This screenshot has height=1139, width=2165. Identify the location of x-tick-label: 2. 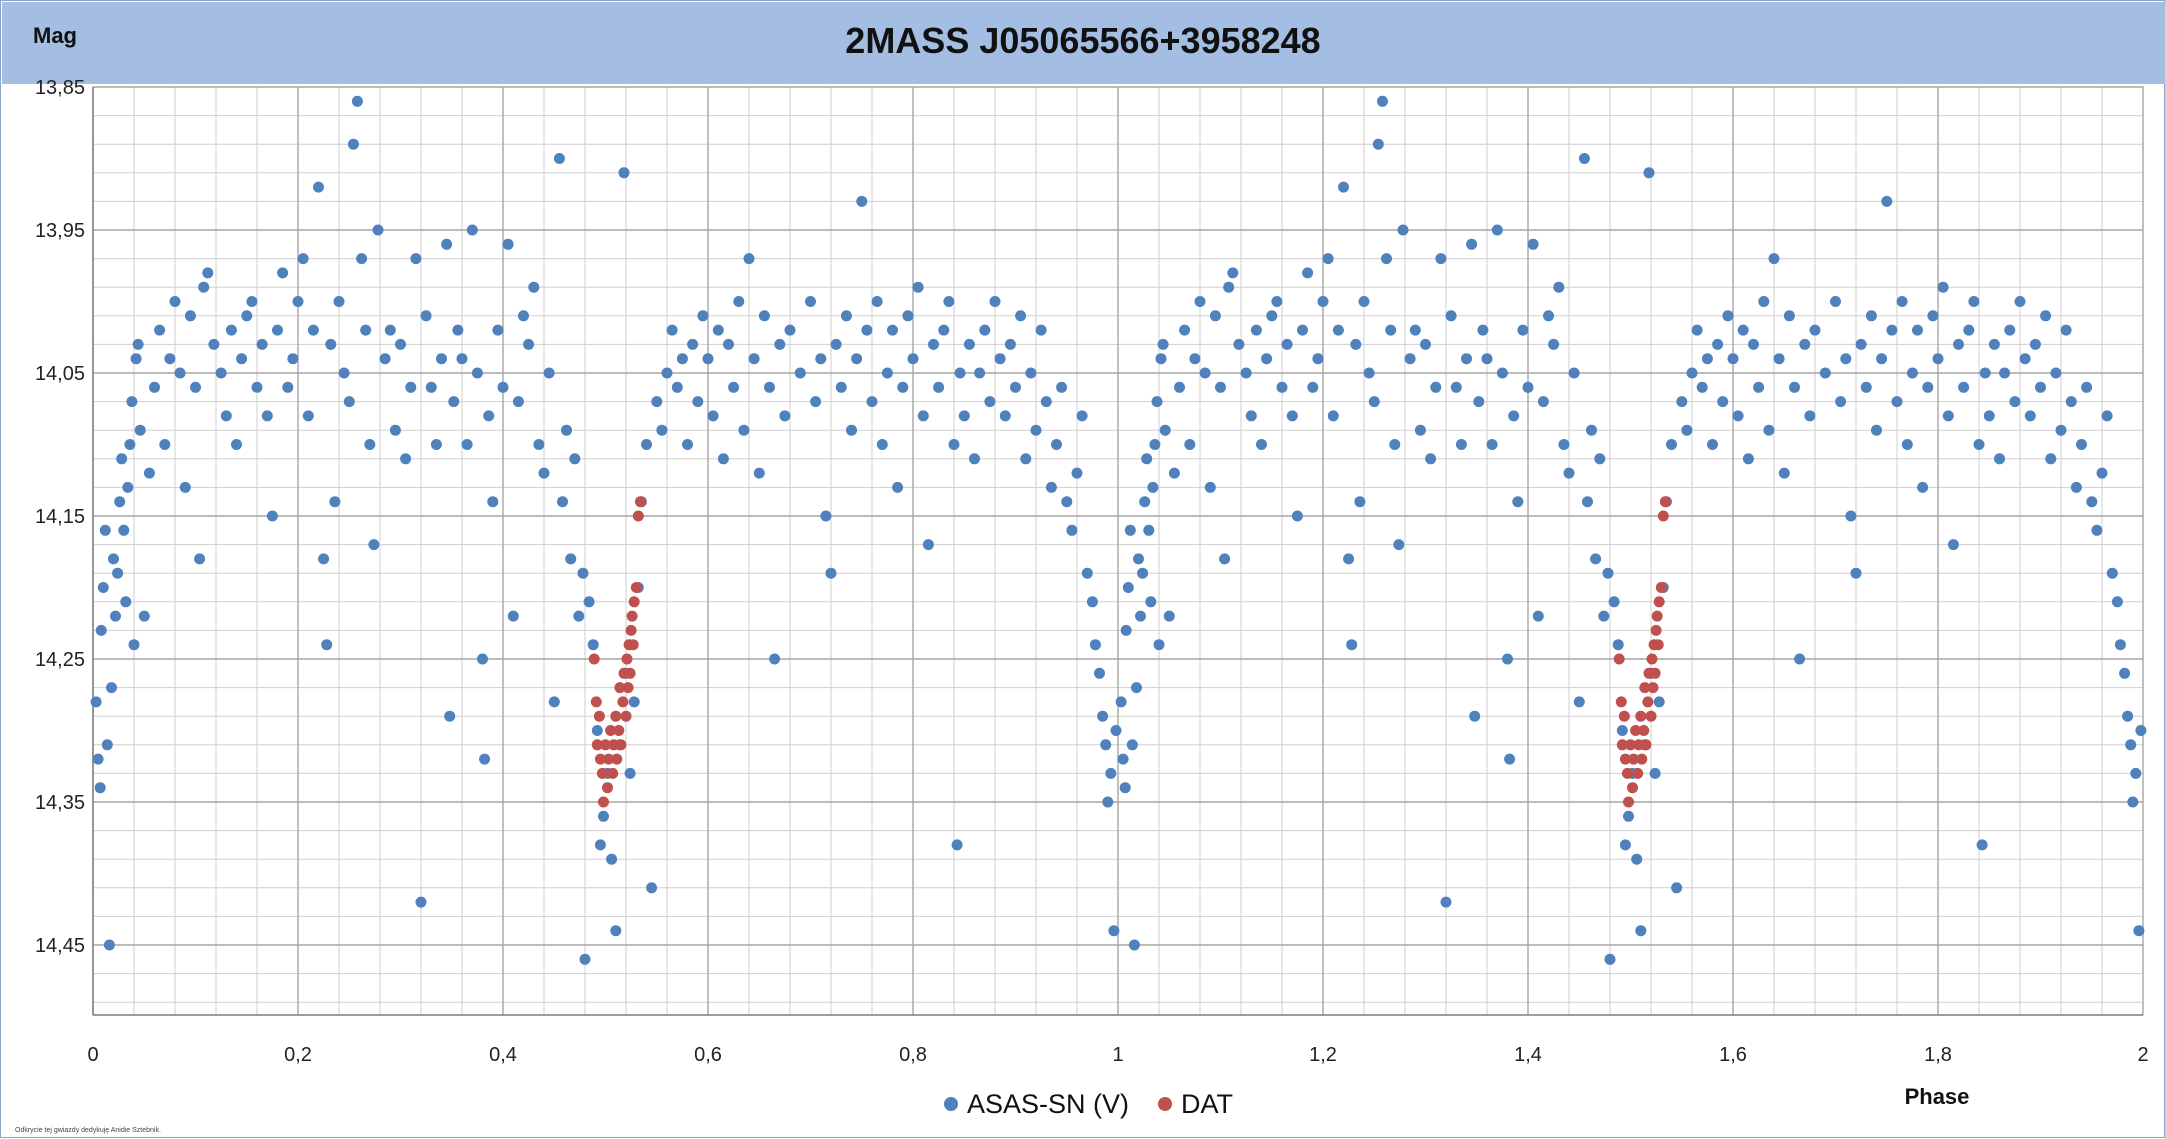
(2142, 1055).